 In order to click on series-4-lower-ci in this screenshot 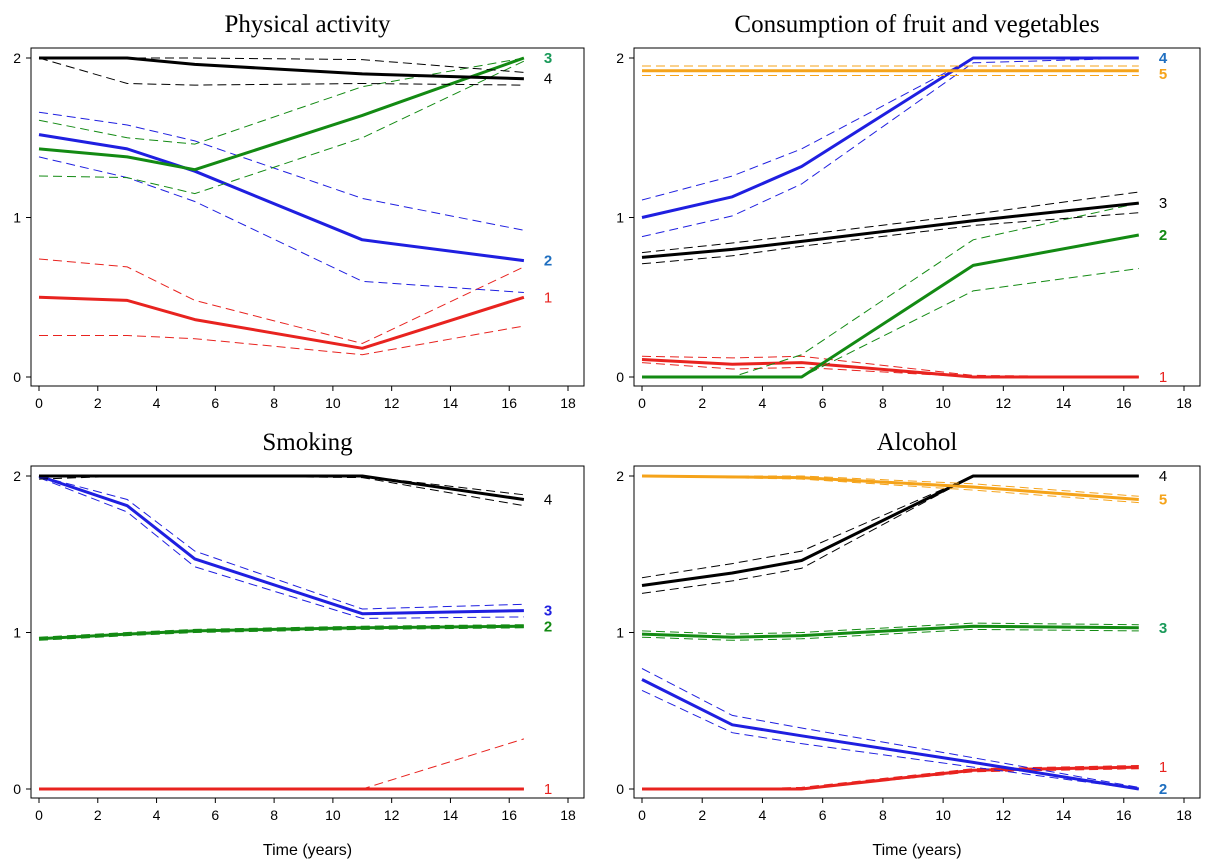, I will do `click(890, 147)`.